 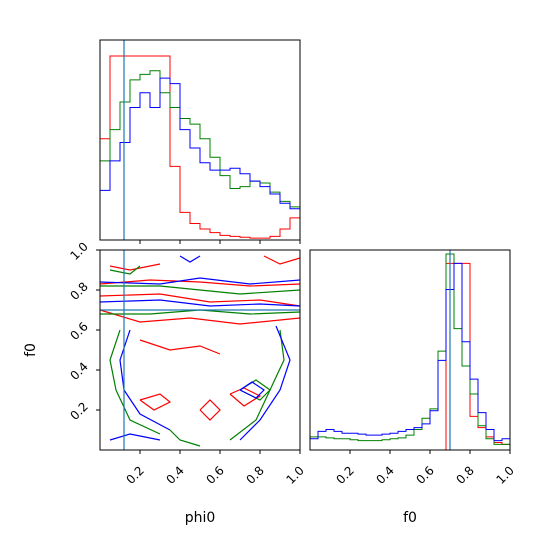 I want to click on side-x-tick-label-4: 1.0, so click(x=504, y=474).